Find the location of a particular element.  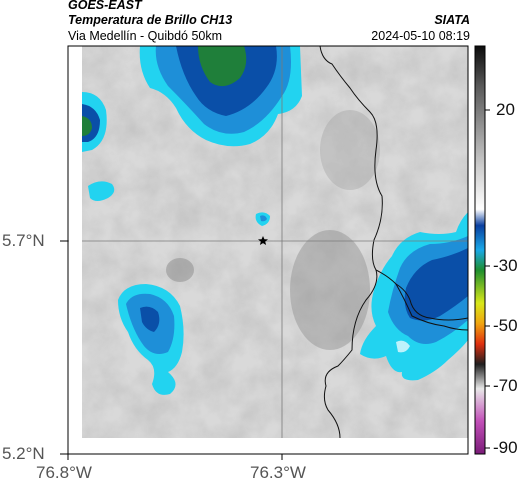

agency-label: SIATA is located at coordinates (452, 20).